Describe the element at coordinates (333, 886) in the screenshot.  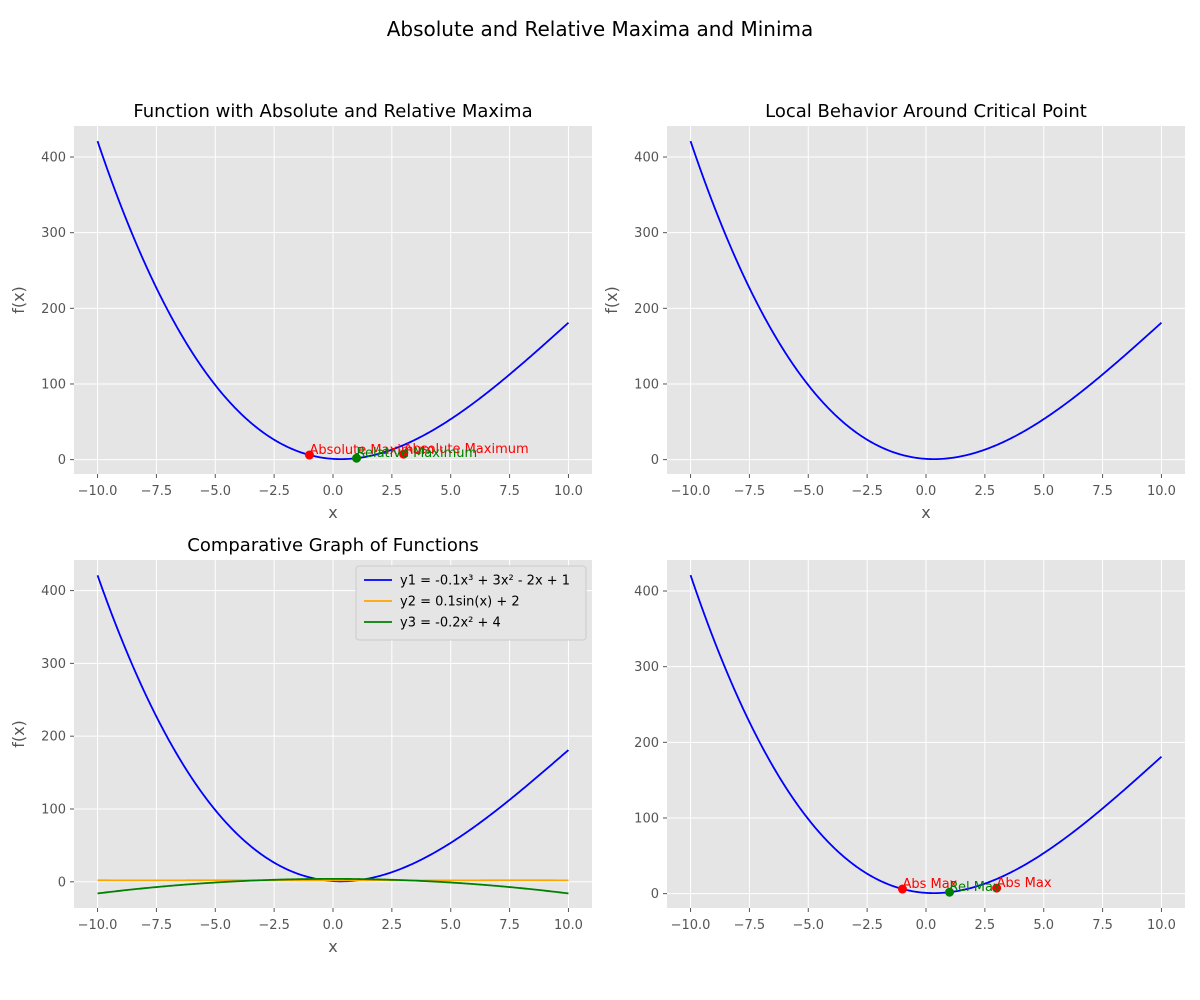
I see `series-line-y3` at that location.